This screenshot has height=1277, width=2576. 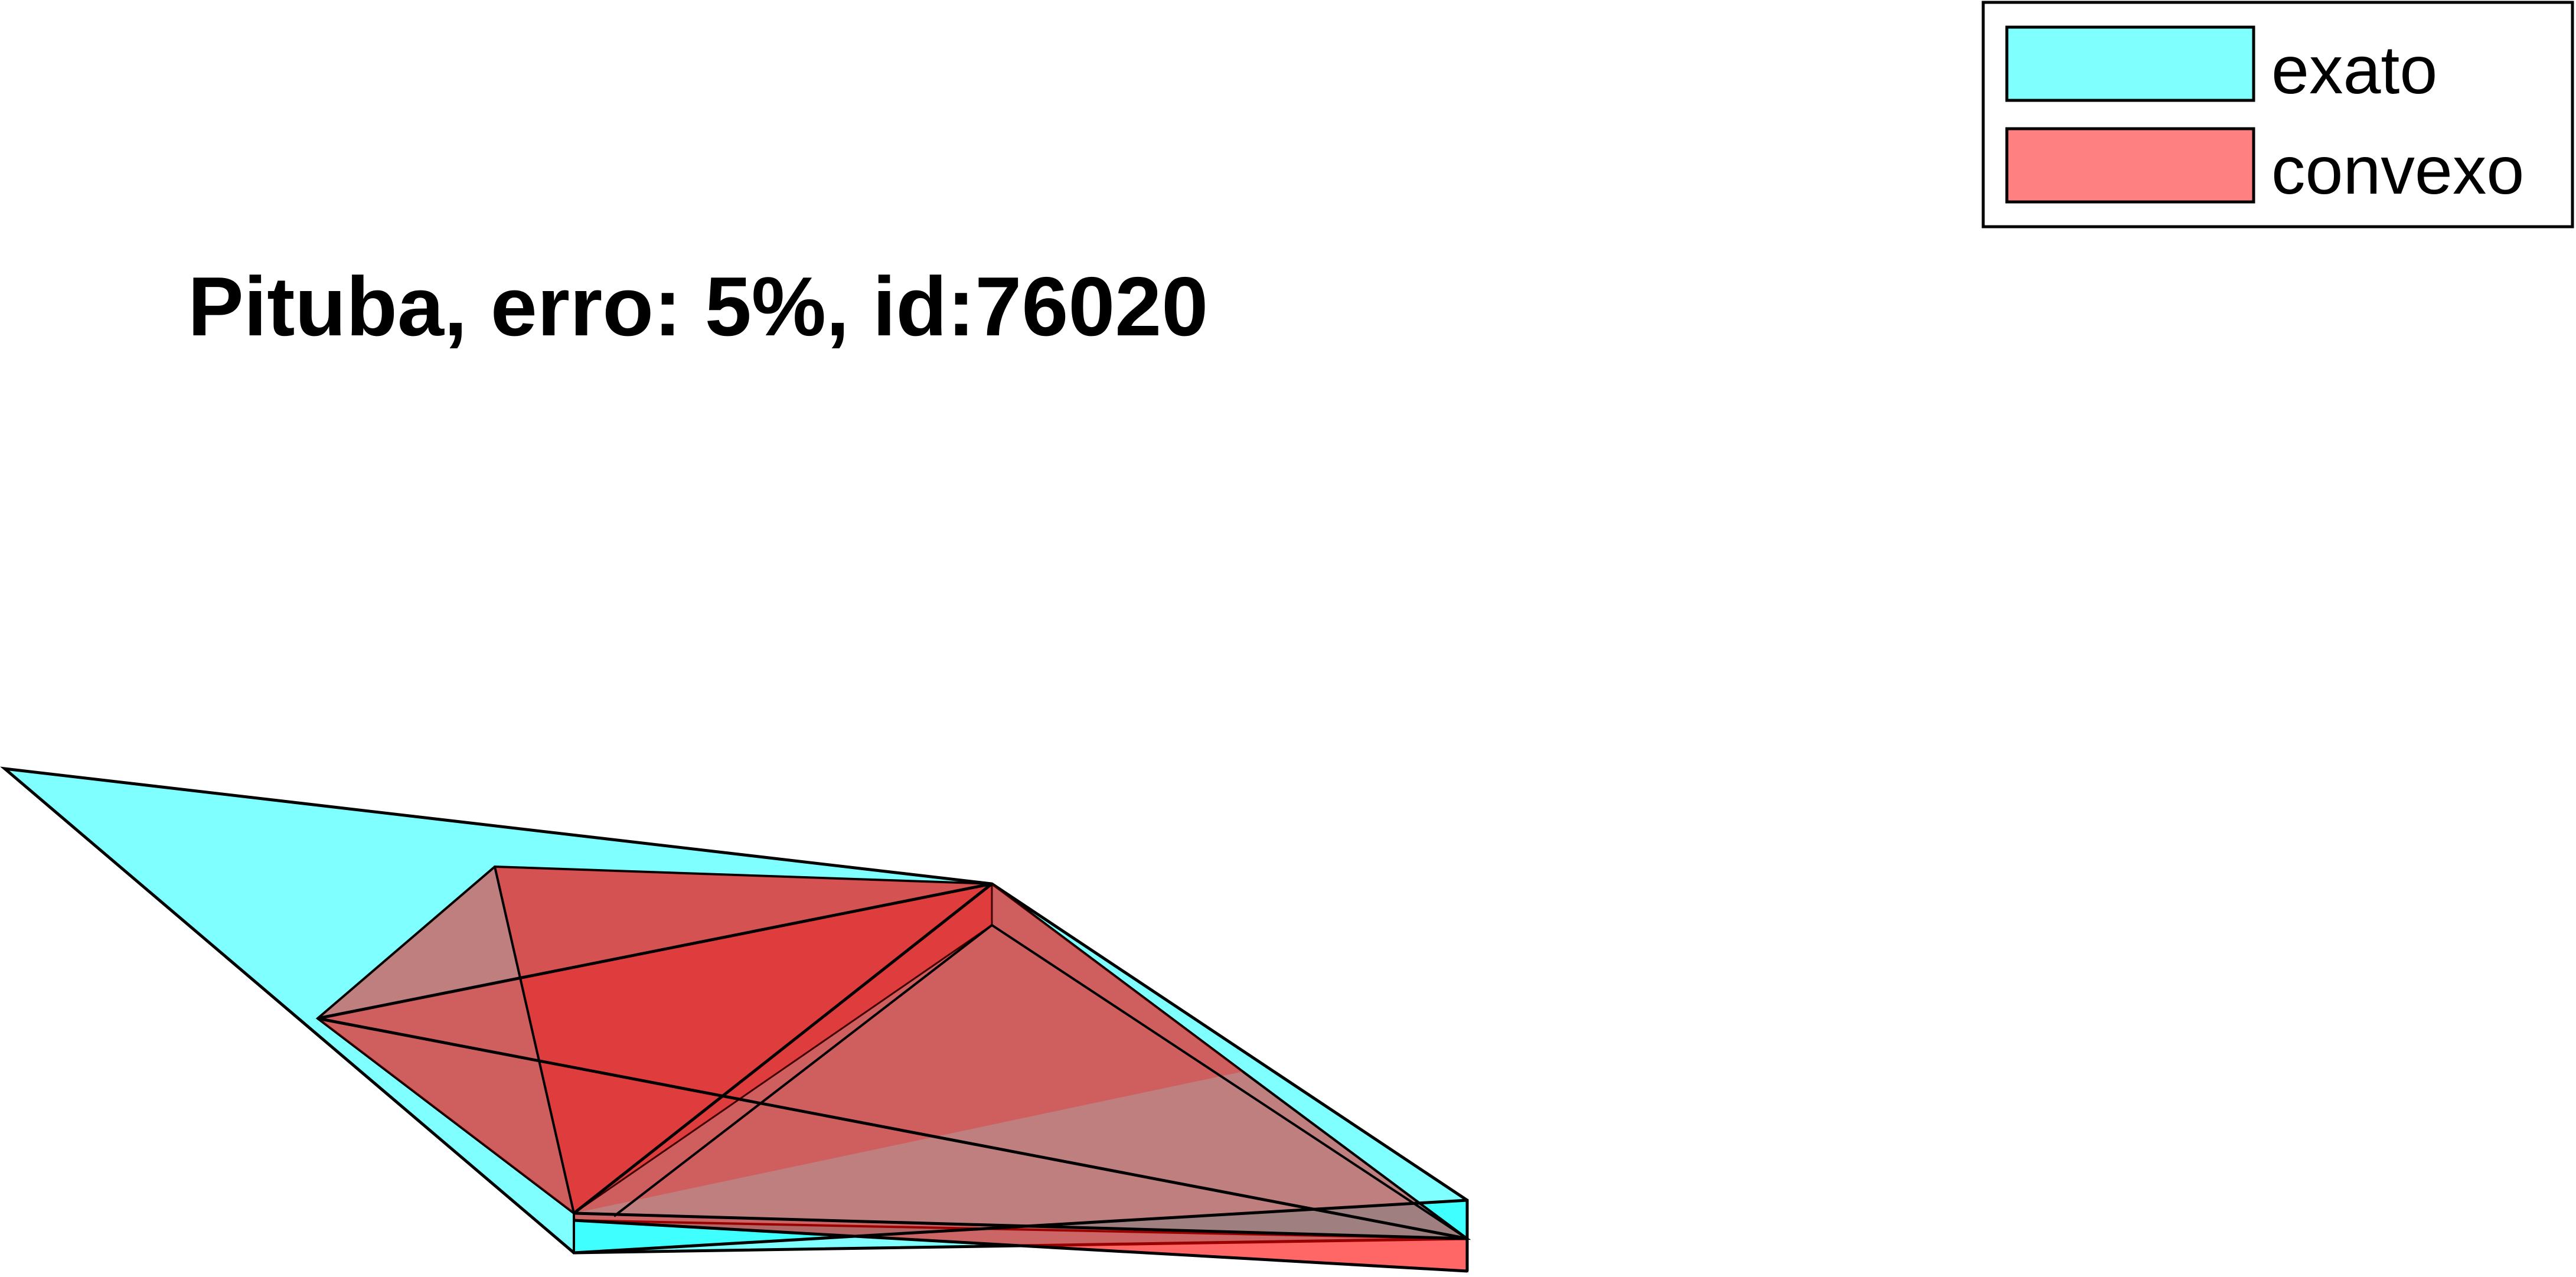 I want to click on legend-item-exato: exato, so click(x=2221, y=66).